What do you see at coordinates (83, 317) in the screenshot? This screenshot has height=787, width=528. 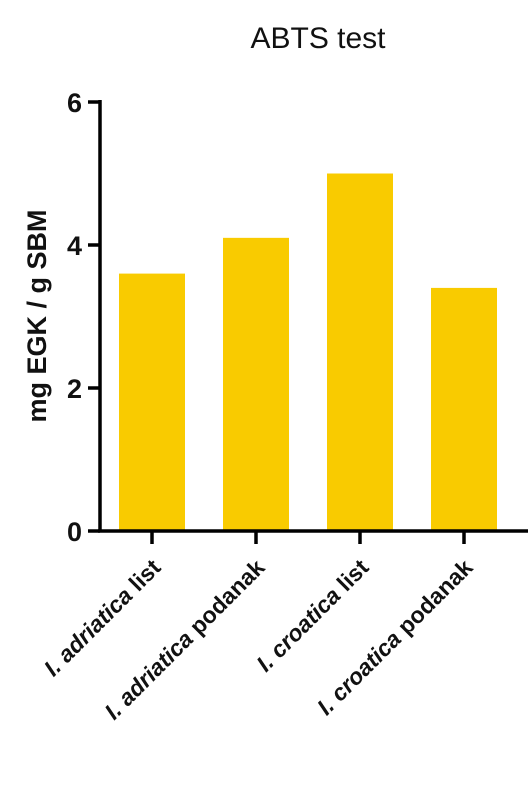 I see `y-ticks-group: 0 2 4 6` at bounding box center [83, 317].